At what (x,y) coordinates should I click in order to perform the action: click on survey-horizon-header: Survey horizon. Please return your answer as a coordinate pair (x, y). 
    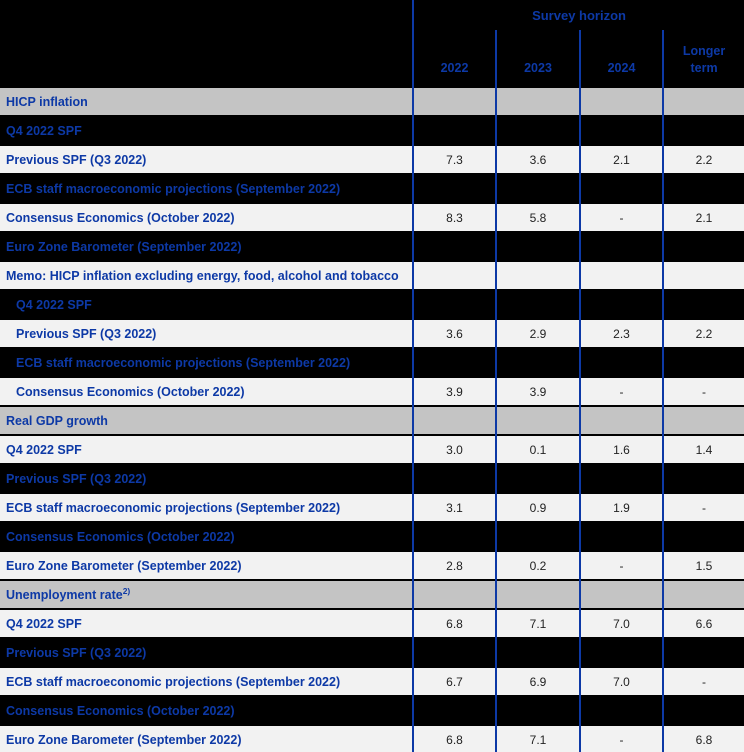
    Looking at the image, I should click on (577, 15).